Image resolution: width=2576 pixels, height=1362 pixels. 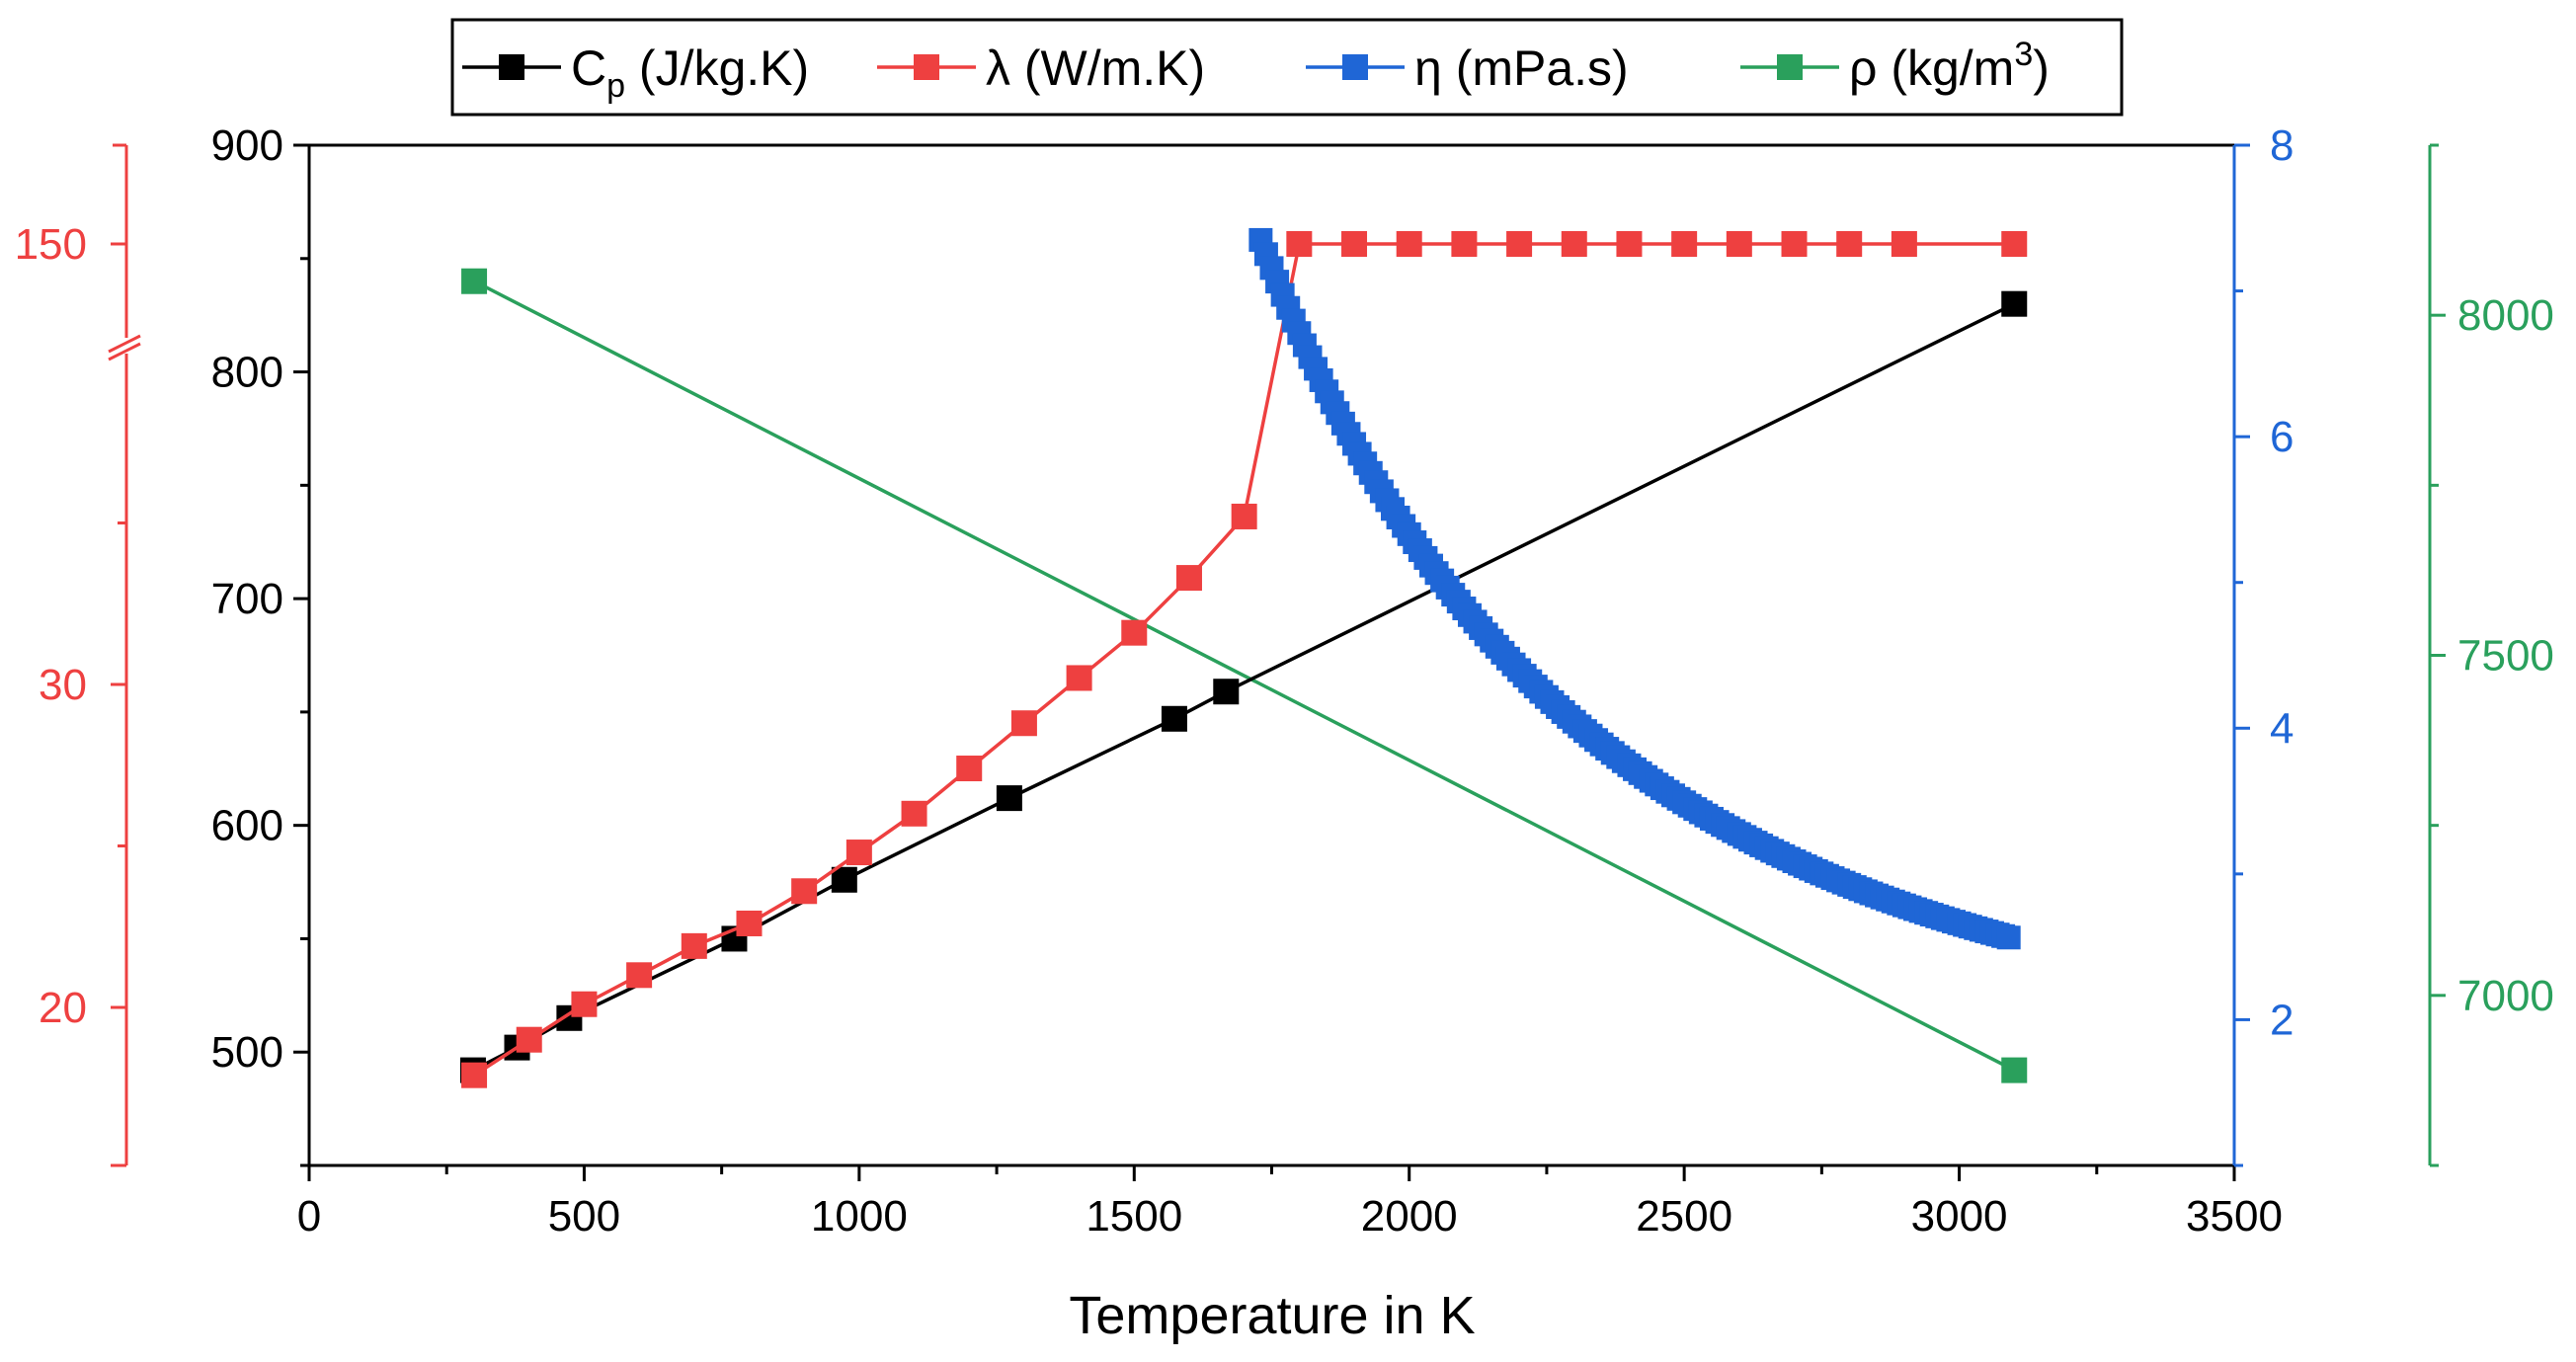 I want to click on x-tick-label: 3500, so click(x=2234, y=1216).